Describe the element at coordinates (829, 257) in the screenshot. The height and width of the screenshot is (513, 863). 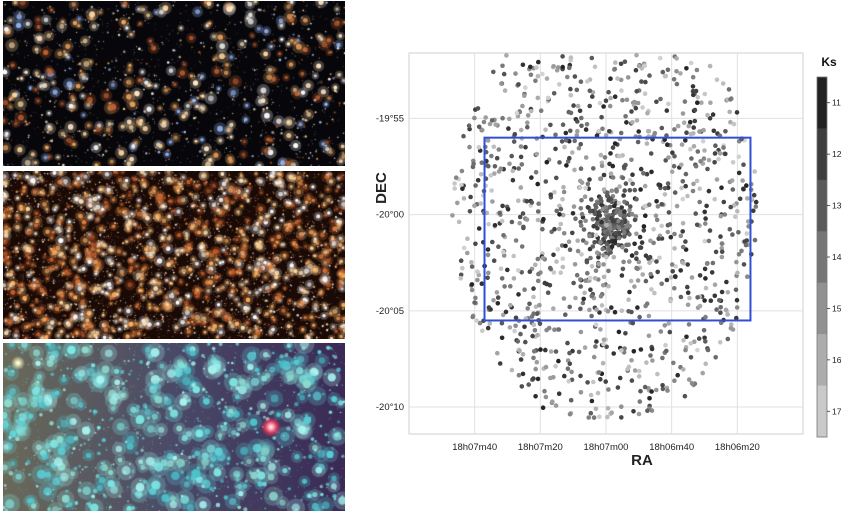
I see `colorbar: 11 12 13 14 15 16 17` at that location.